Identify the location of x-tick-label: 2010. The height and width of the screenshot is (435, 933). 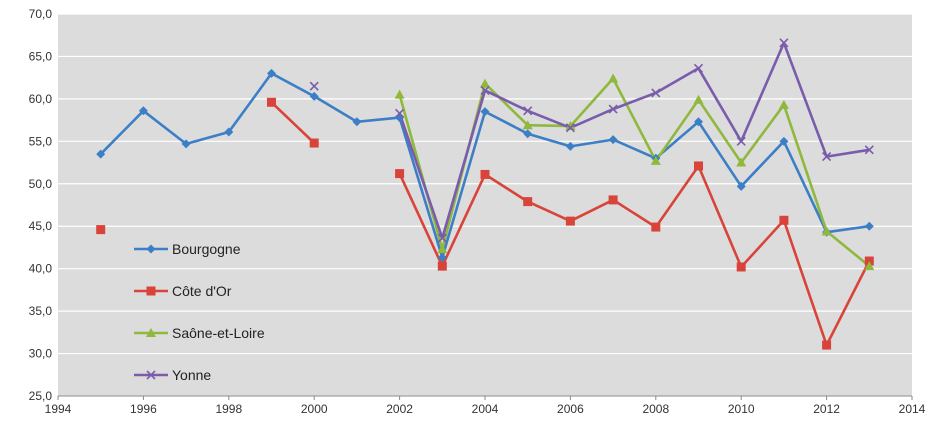
(741, 409).